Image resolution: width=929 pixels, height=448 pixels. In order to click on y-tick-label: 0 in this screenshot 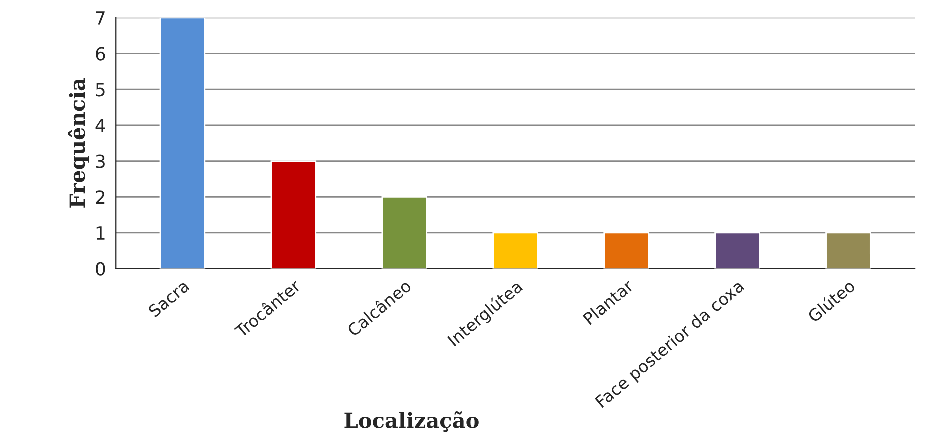, I will do `click(101, 269)`.